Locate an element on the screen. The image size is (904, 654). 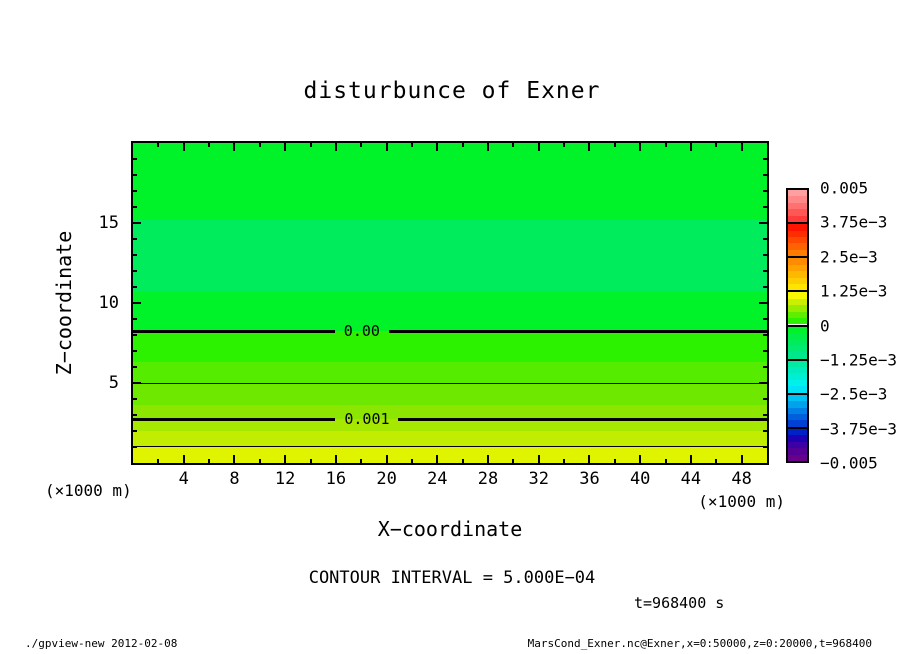
colorbar-tick-label: 0.005 is located at coordinates (844, 188).